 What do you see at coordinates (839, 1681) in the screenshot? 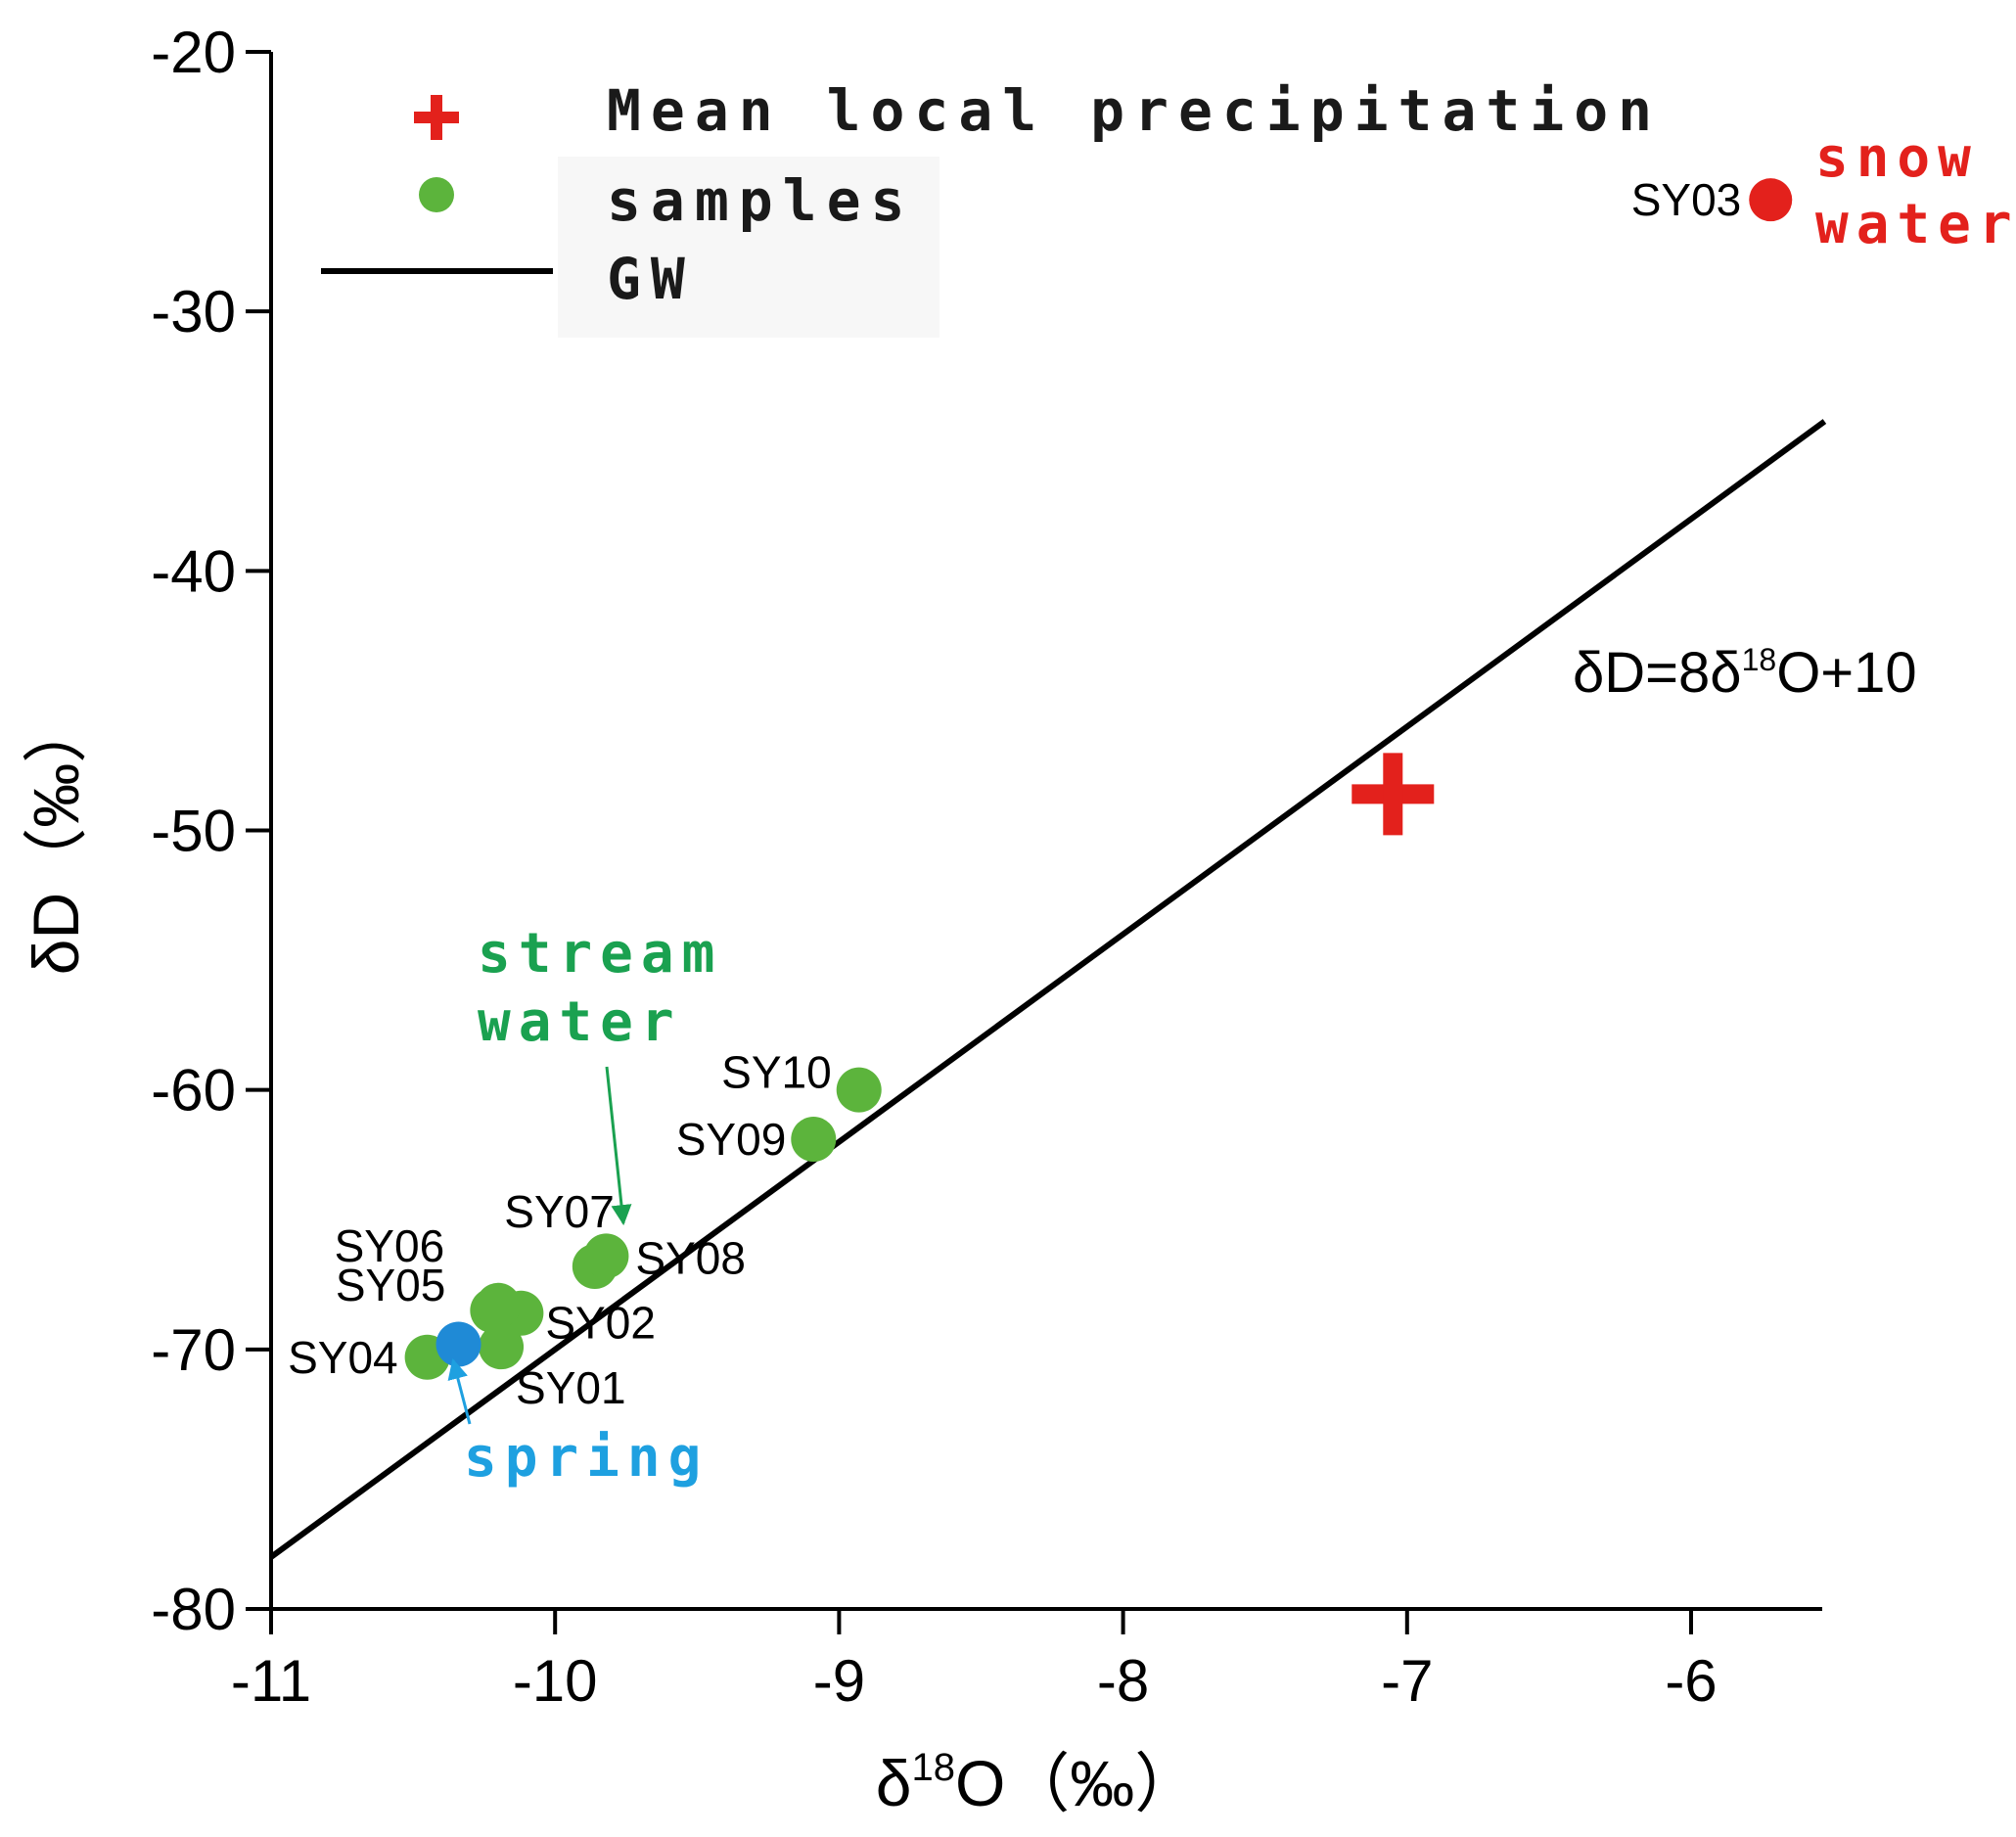
I see `x-tick-label: -9` at bounding box center [839, 1681].